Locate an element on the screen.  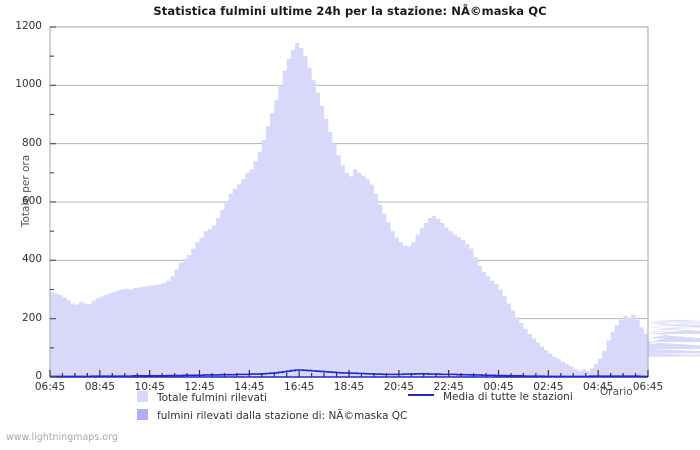
y-tick-label: 200 is located at coordinates (31, 317).